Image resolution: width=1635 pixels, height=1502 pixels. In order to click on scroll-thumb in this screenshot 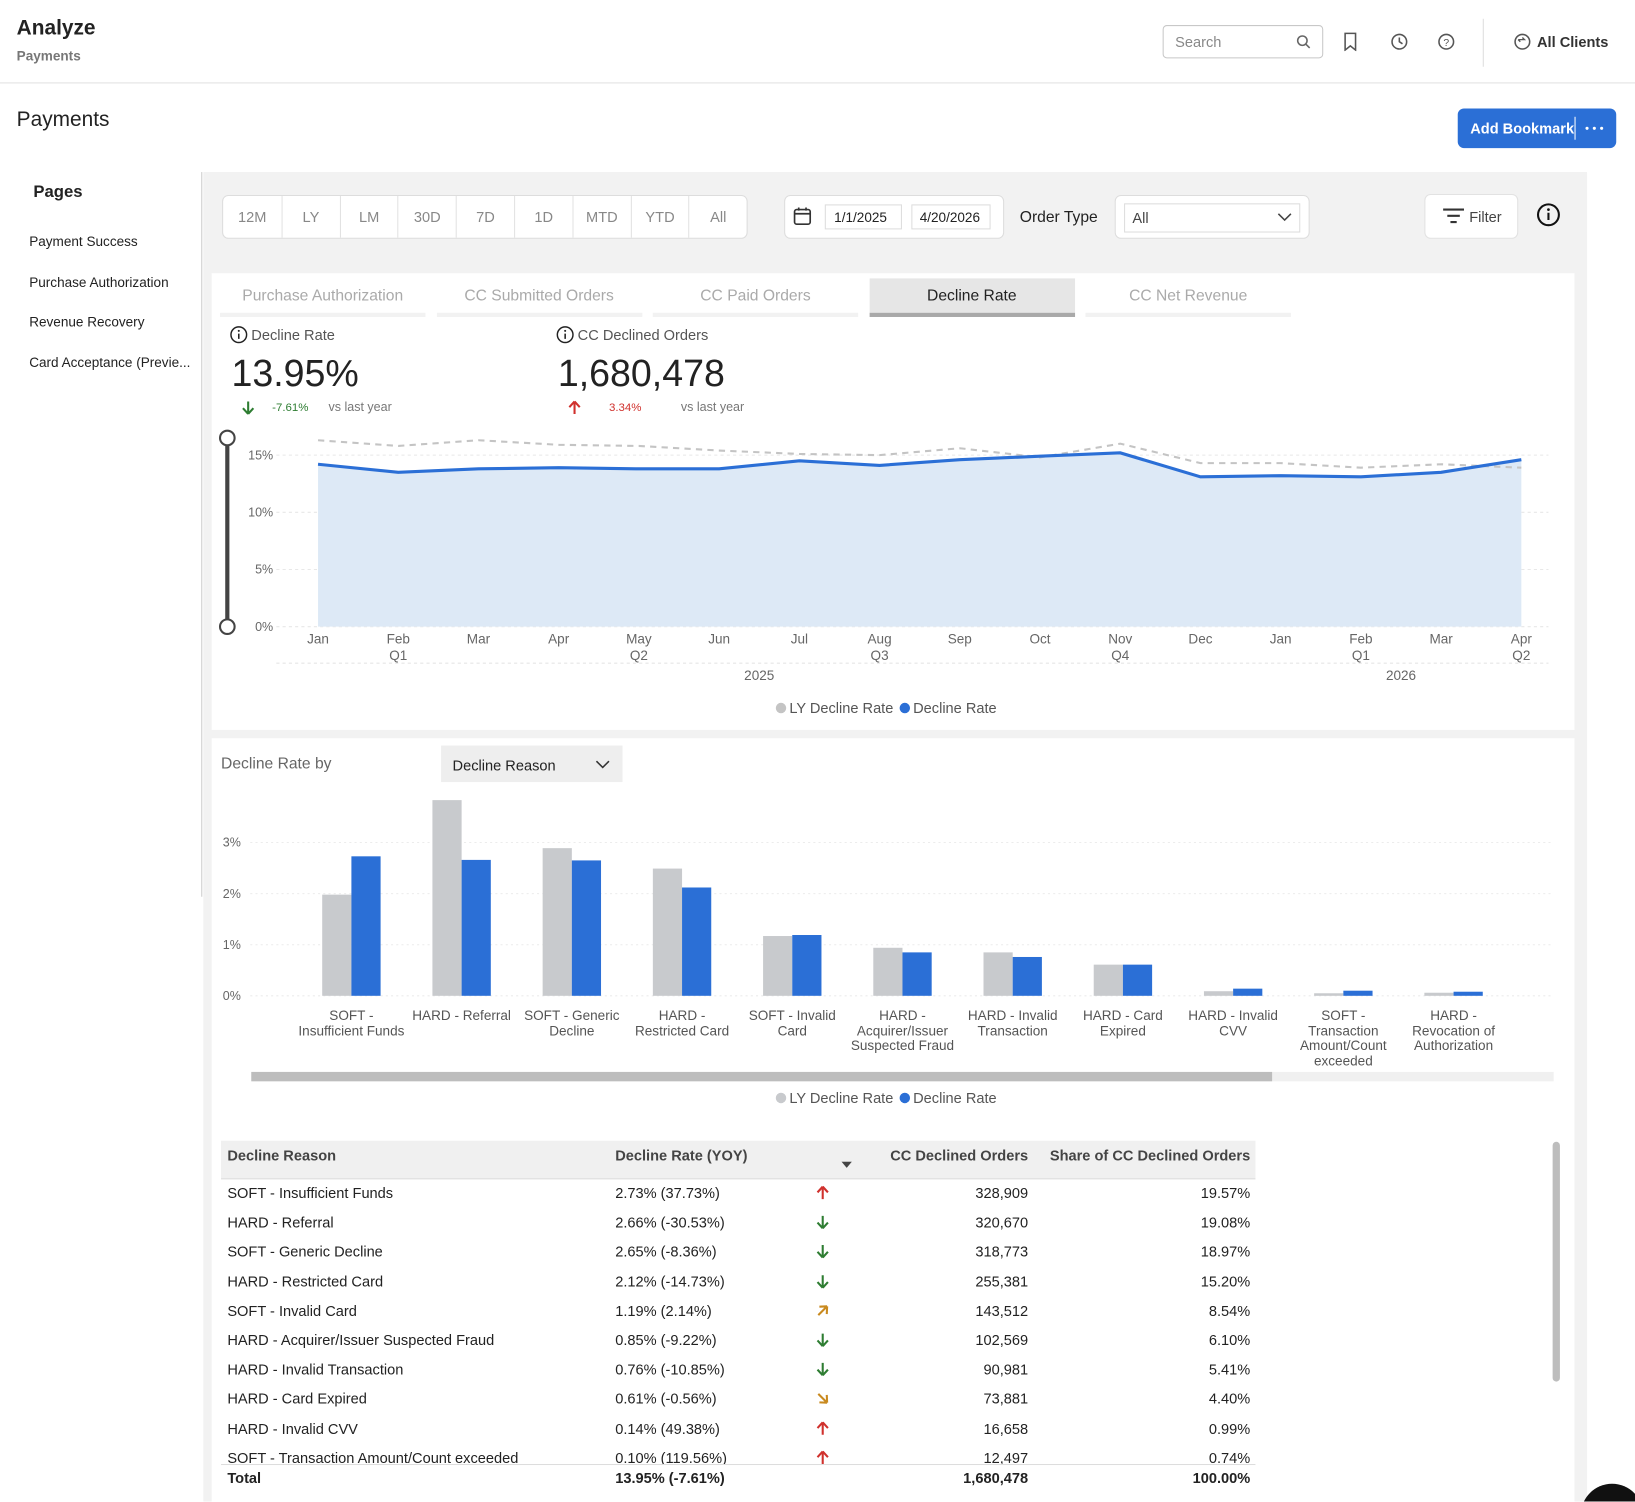, I will do `click(762, 1076)`.